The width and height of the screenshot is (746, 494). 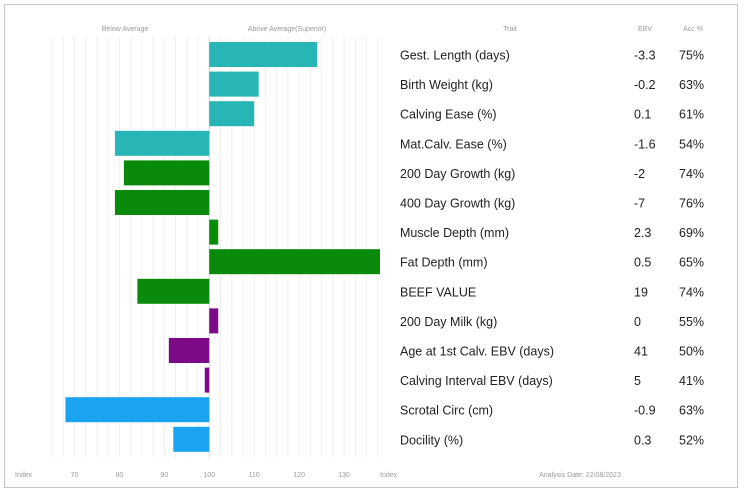 I want to click on x-tick-label: 80, so click(x=119, y=475).